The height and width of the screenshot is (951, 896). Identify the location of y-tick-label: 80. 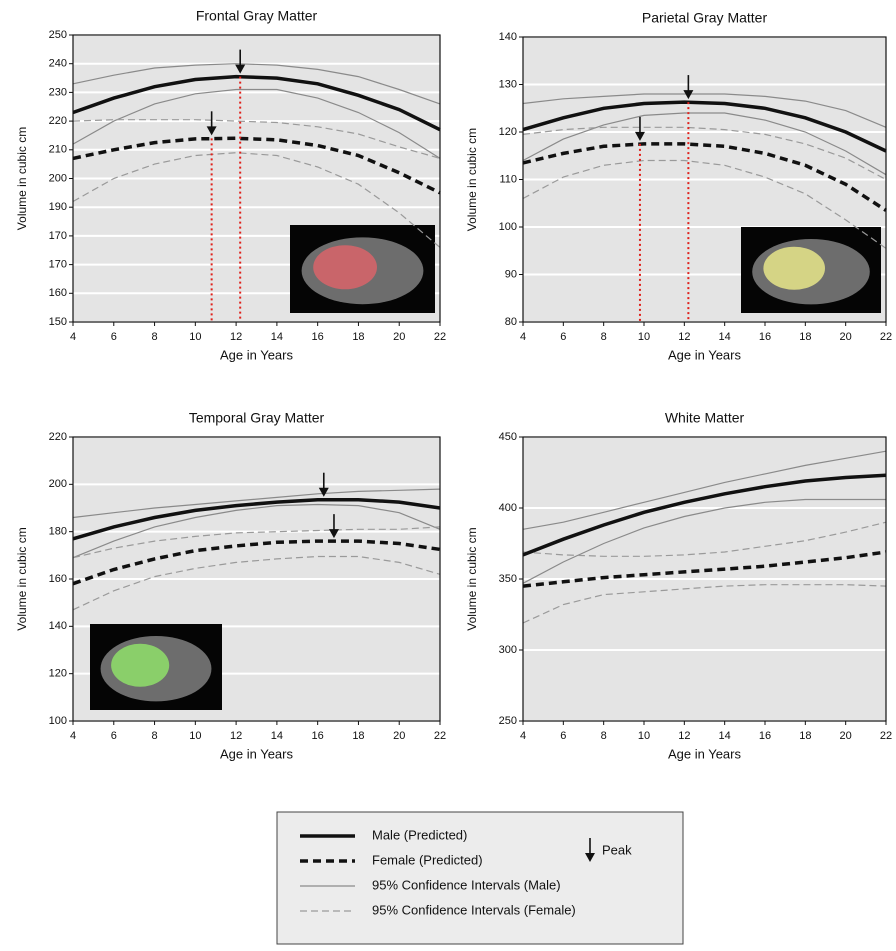
(511, 322).